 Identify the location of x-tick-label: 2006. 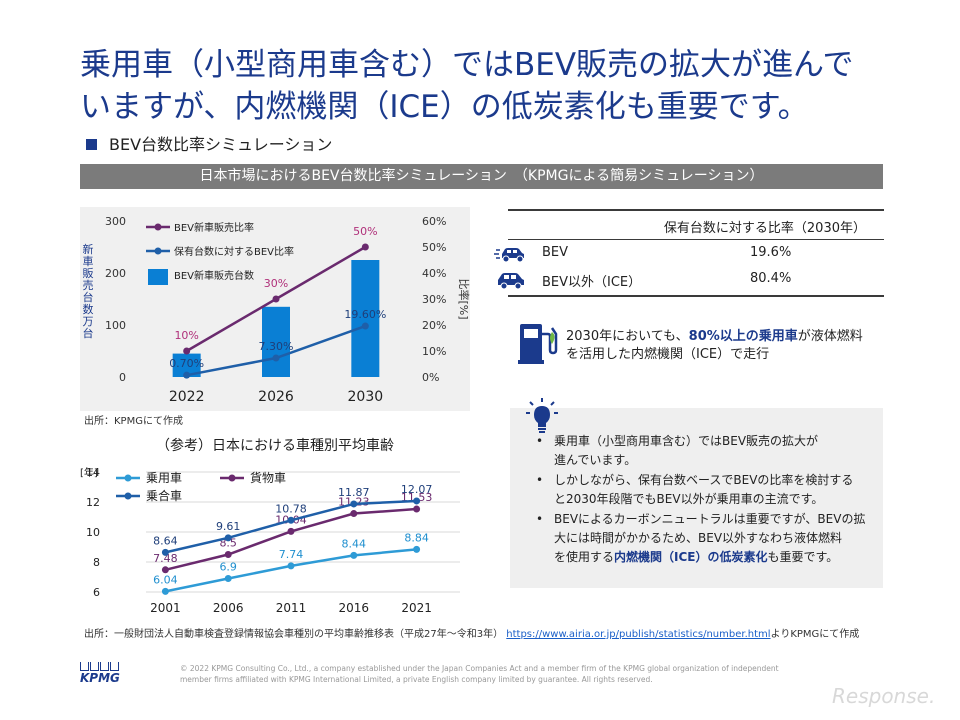
(228, 608).